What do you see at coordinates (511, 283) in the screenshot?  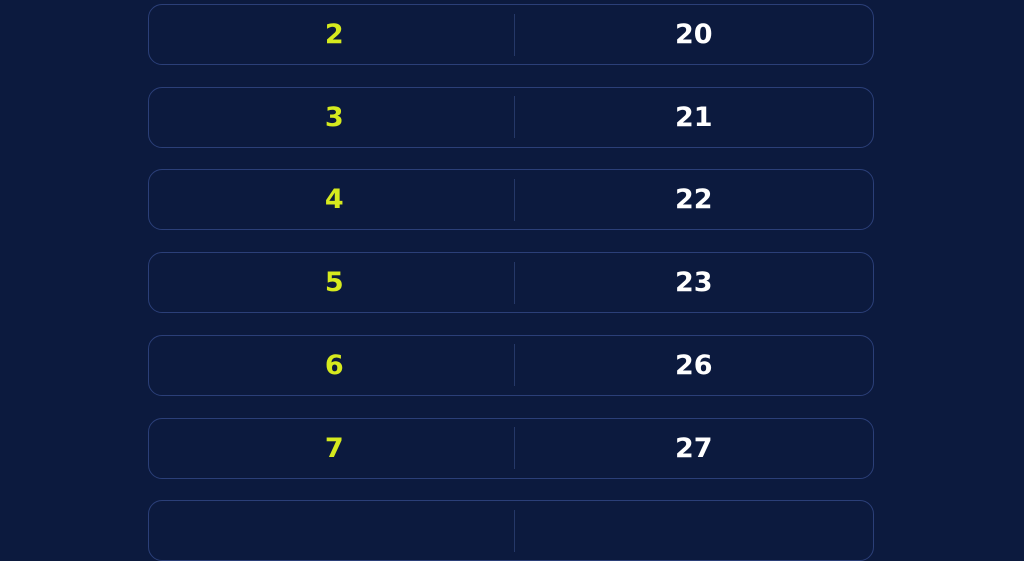 I see `list-row: 5 23` at bounding box center [511, 283].